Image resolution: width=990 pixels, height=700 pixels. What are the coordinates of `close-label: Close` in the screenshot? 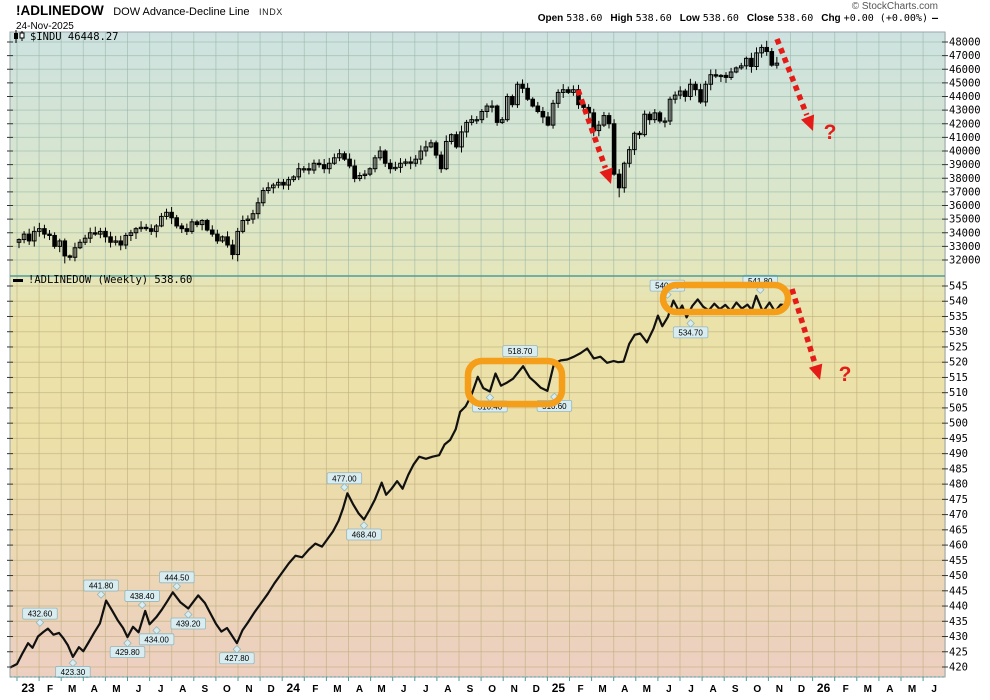 It's located at (760, 18).